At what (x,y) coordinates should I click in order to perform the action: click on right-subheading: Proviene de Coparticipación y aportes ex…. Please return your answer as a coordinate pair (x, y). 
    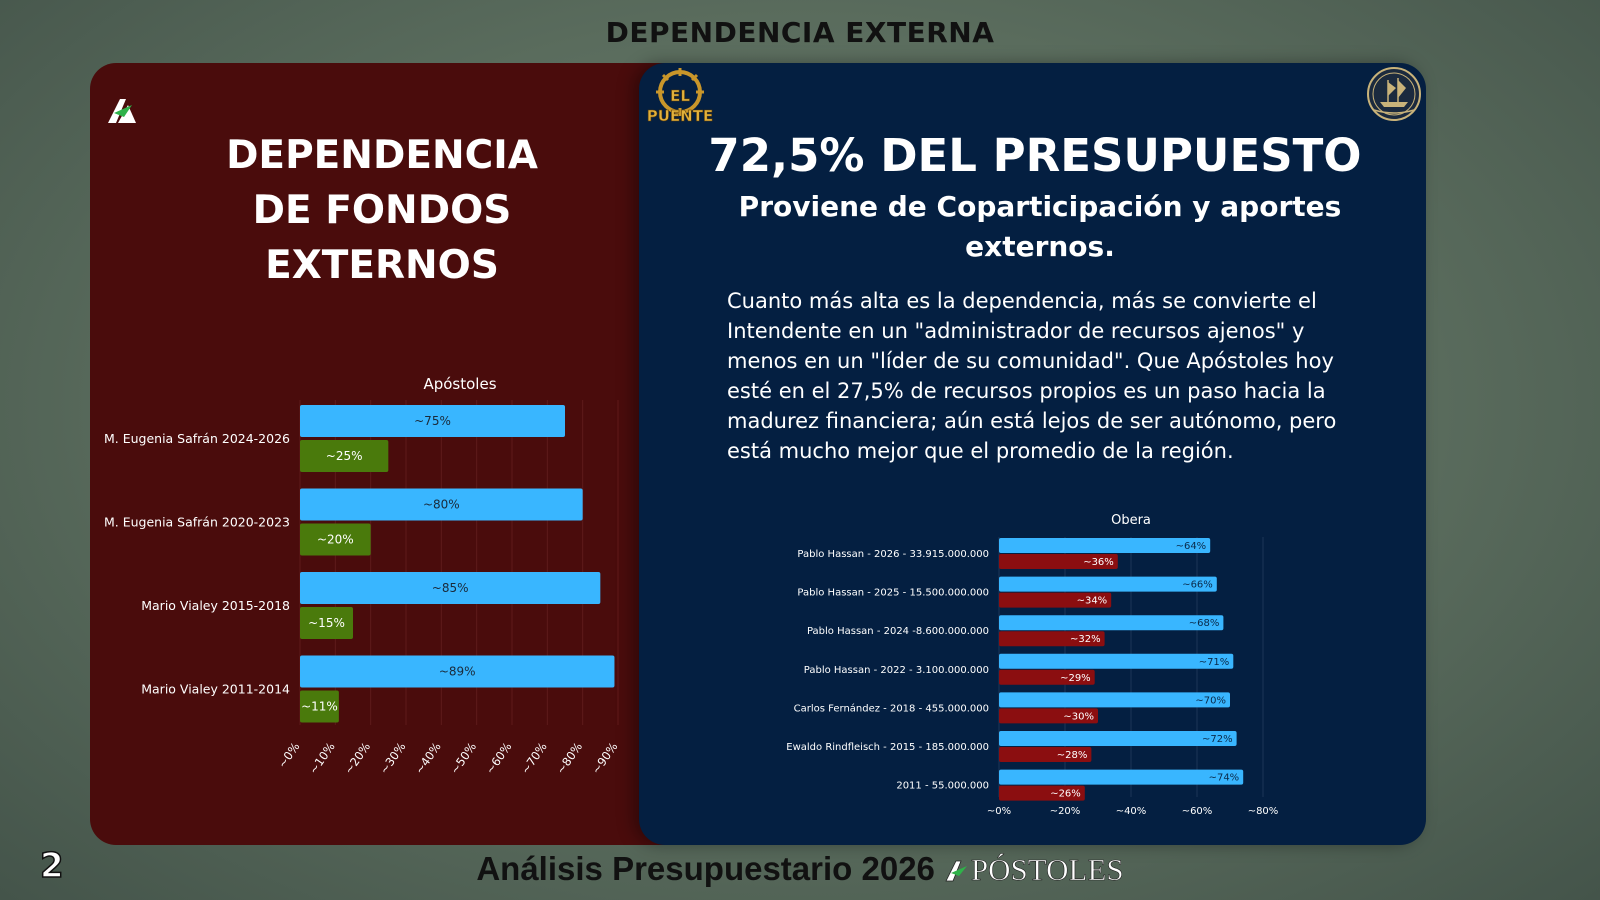
    Looking at the image, I should click on (1040, 226).